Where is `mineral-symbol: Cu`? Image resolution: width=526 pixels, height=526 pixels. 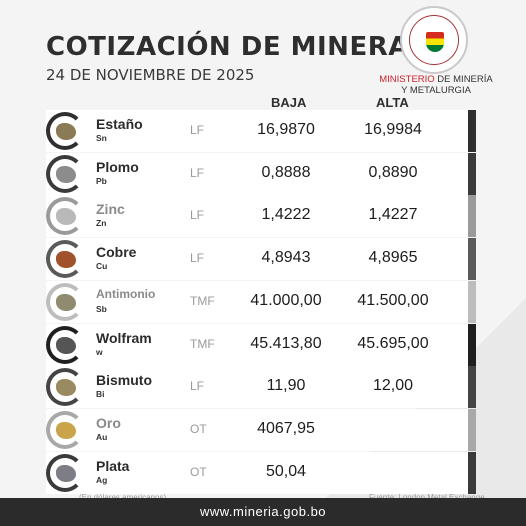 mineral-symbol: Cu is located at coordinates (102, 266).